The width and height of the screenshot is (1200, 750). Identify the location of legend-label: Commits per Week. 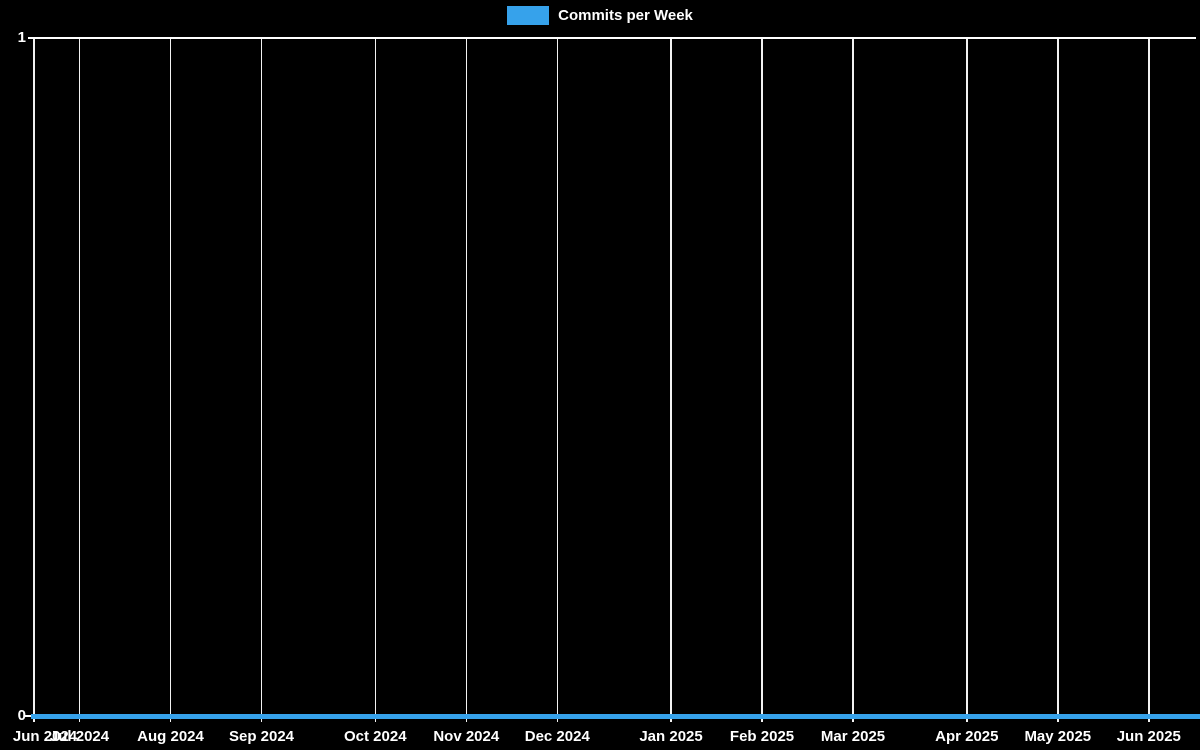
(625, 15).